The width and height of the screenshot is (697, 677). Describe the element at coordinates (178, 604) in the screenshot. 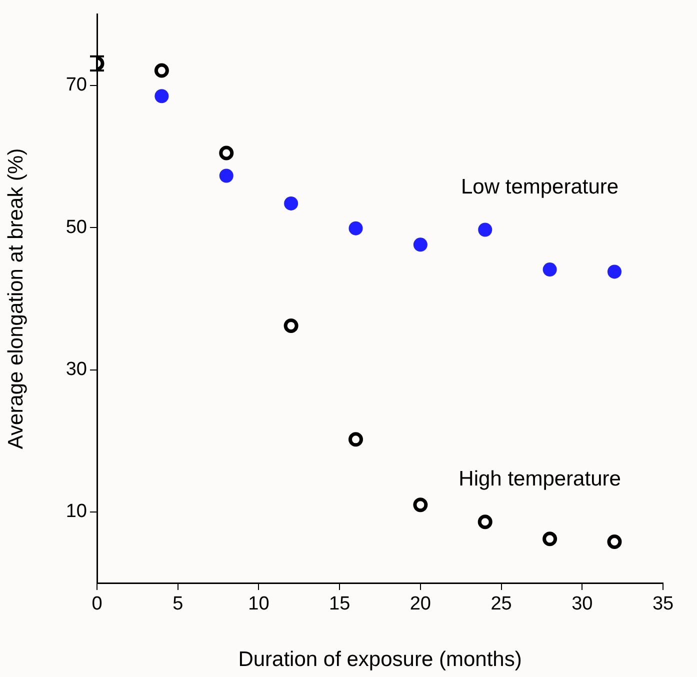

I see `x-tick-label: 5` at that location.